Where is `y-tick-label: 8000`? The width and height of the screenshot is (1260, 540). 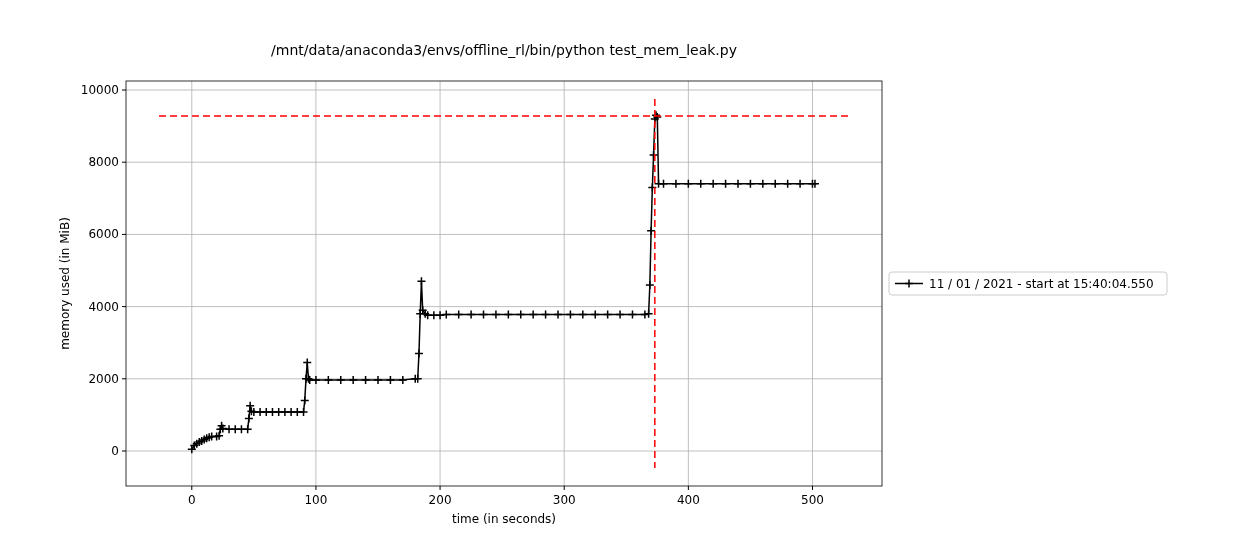 y-tick-label: 8000 is located at coordinates (103, 162).